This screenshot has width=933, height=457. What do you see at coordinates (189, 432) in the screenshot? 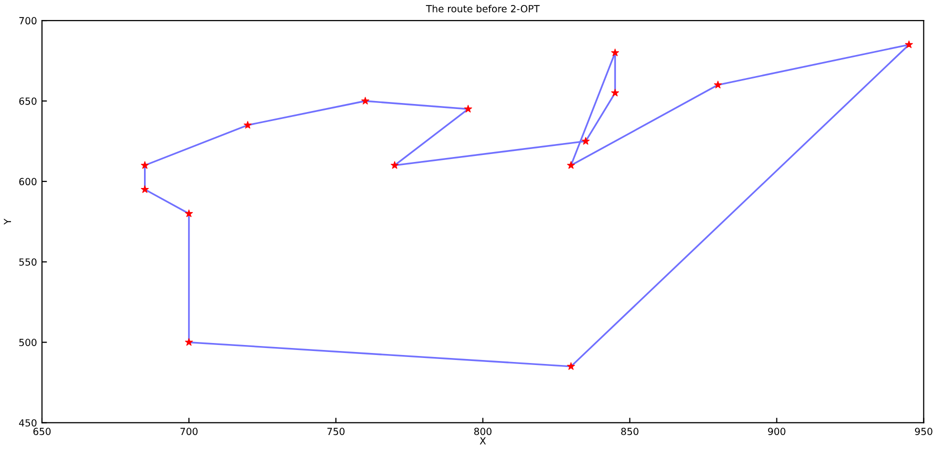
I see `x-tick-label: 700` at bounding box center [189, 432].